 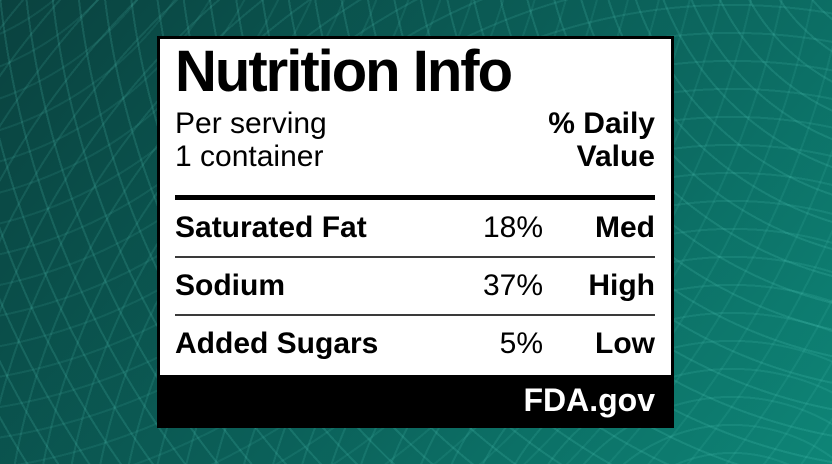 What do you see at coordinates (521, 343) in the screenshot?
I see `nutrient-percent: 5%` at bounding box center [521, 343].